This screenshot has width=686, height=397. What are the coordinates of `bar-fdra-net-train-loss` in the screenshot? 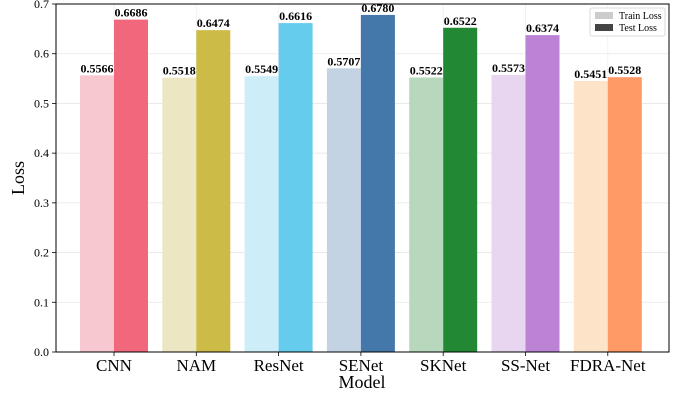 It's located at (590, 216).